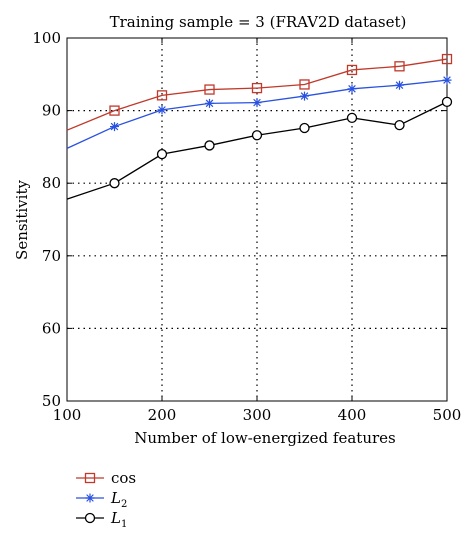  I want to click on legend-entry-l2: L2, so click(101, 499).